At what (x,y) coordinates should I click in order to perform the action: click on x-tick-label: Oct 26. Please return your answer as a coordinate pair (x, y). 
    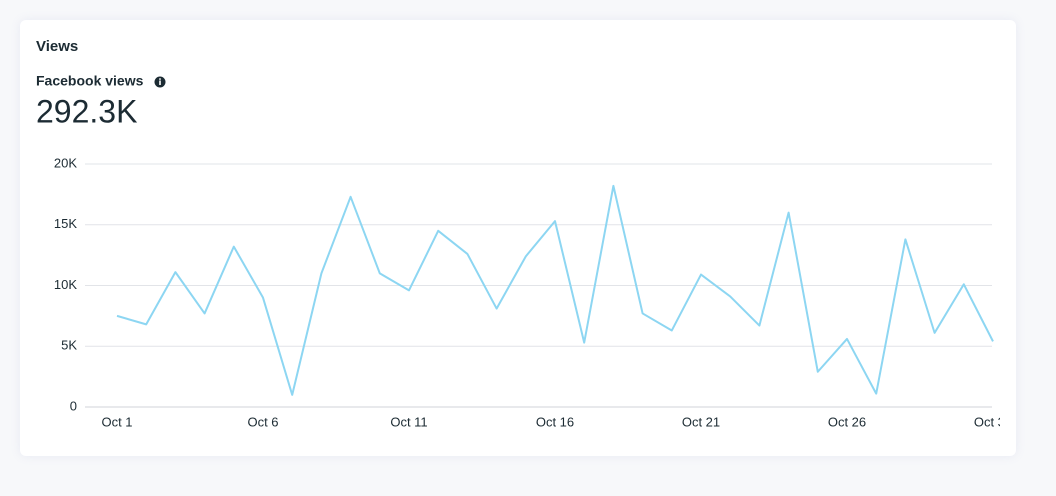
    Looking at the image, I should click on (847, 421).